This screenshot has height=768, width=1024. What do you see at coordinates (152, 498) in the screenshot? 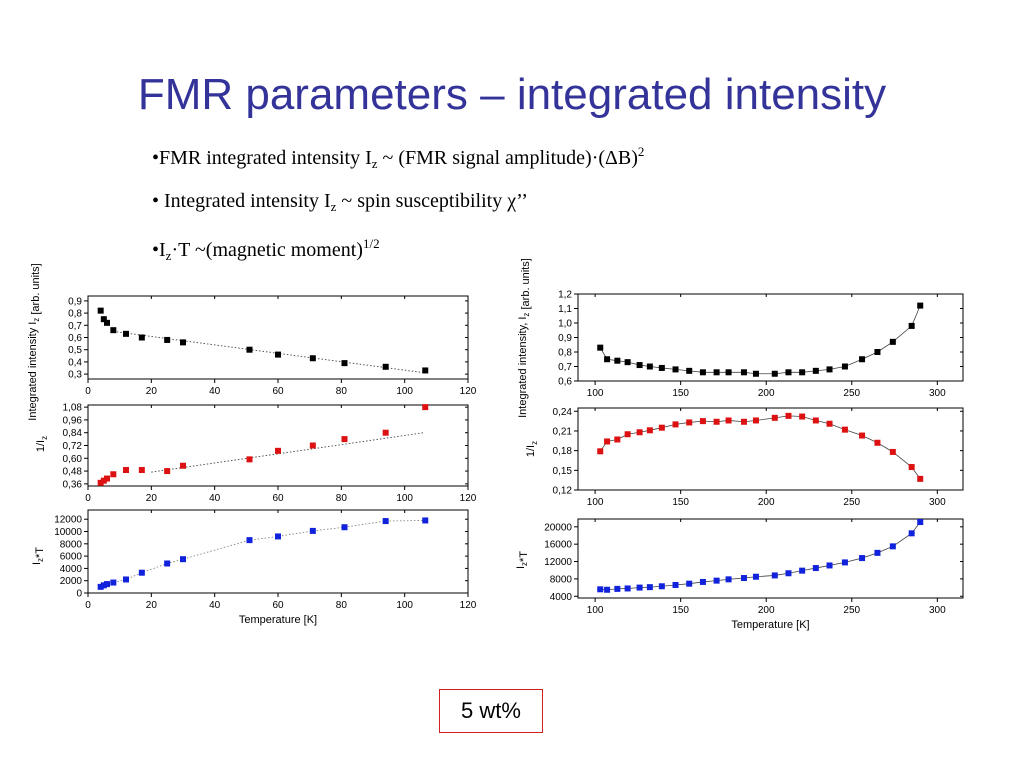
I see `x-tick-label: 20` at bounding box center [152, 498].